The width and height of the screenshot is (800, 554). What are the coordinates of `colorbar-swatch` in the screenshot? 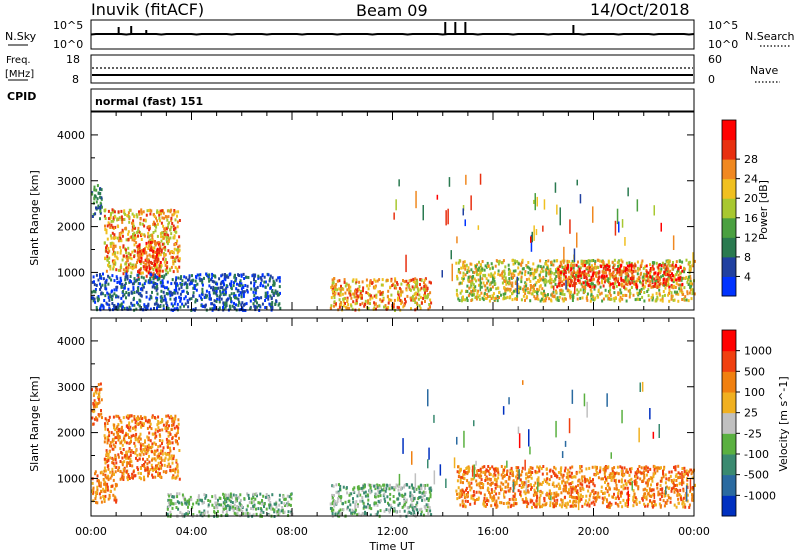 It's located at (729, 286).